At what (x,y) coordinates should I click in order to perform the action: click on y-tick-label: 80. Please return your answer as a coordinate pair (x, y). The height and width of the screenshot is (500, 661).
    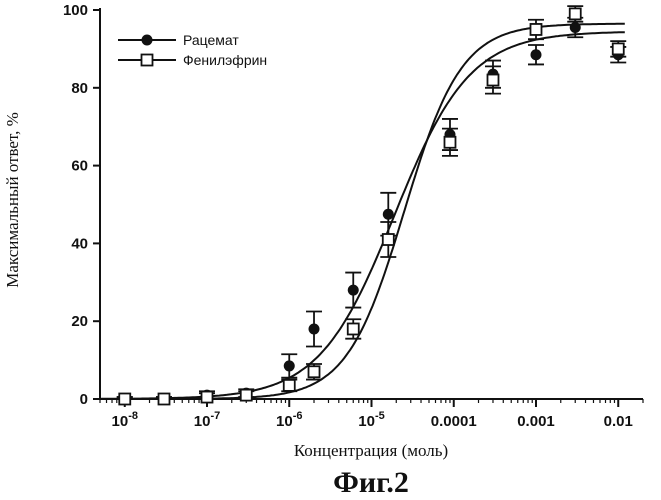
    Looking at the image, I should click on (79, 88).